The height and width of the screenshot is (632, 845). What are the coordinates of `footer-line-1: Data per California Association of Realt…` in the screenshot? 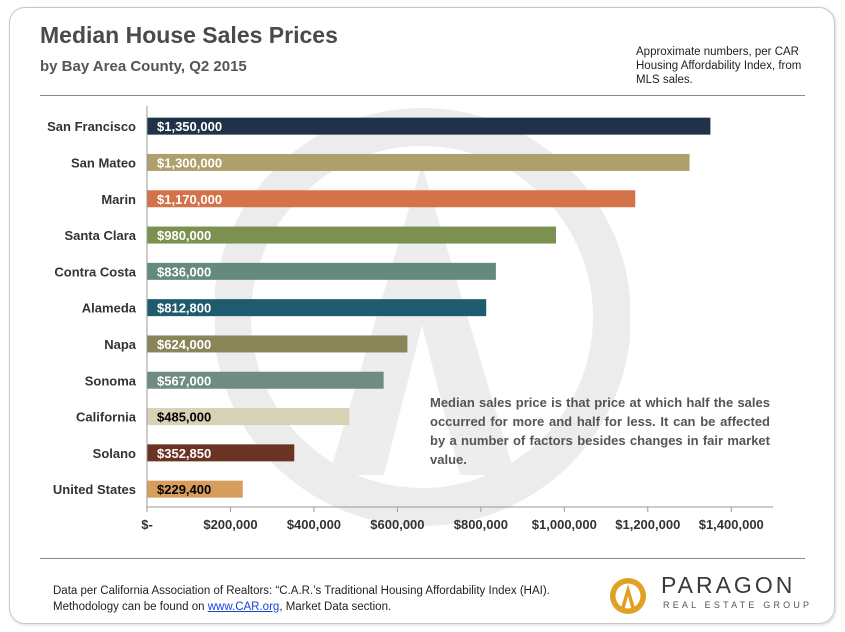 It's located at (301, 591).